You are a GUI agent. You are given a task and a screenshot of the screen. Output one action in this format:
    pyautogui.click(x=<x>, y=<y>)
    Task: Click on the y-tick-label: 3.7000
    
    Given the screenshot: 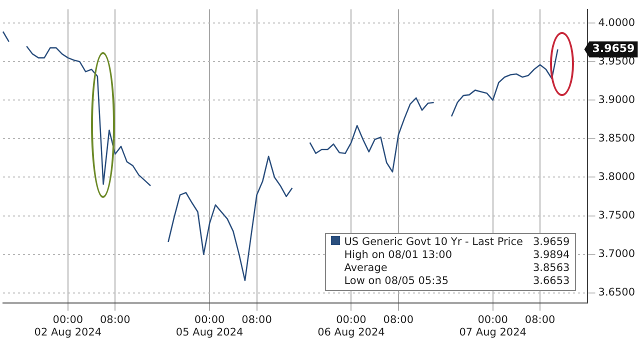 What is the action you would take?
    pyautogui.click(x=617, y=254)
    